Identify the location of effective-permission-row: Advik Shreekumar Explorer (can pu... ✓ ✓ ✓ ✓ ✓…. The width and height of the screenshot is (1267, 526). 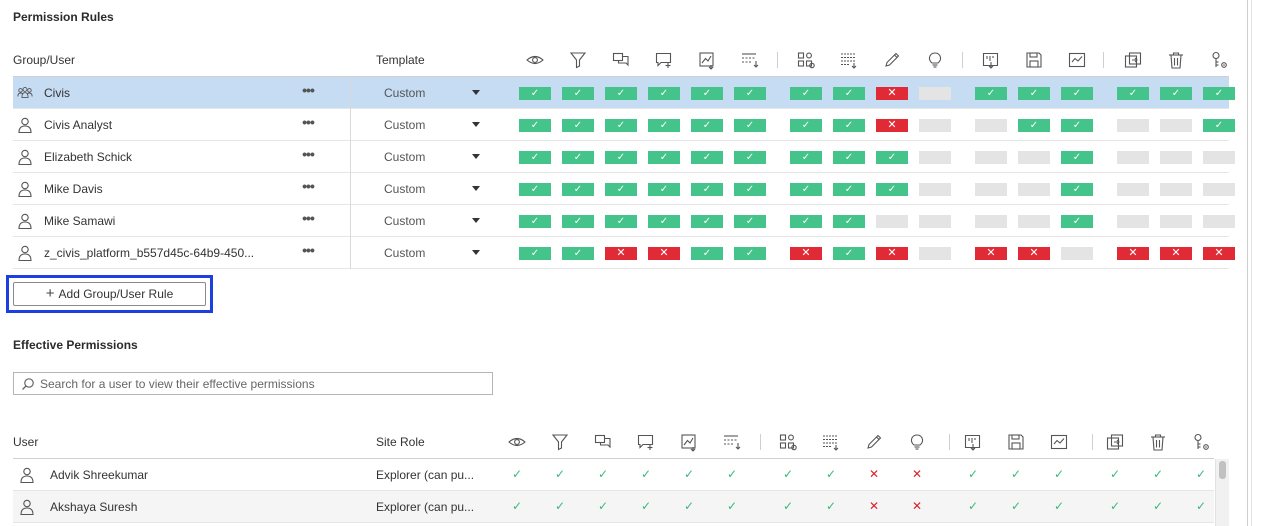
(613, 475).